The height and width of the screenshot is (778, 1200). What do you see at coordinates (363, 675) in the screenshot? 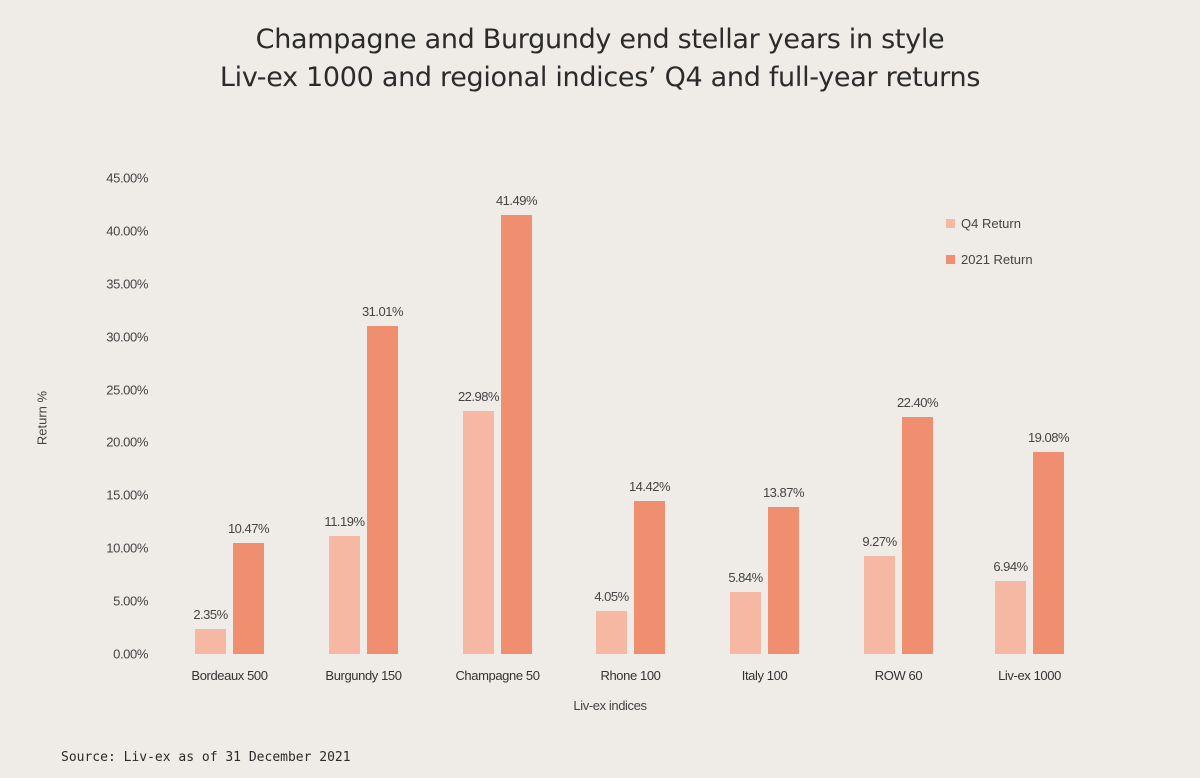
I see `x-tick-label: Burgundy 150` at bounding box center [363, 675].